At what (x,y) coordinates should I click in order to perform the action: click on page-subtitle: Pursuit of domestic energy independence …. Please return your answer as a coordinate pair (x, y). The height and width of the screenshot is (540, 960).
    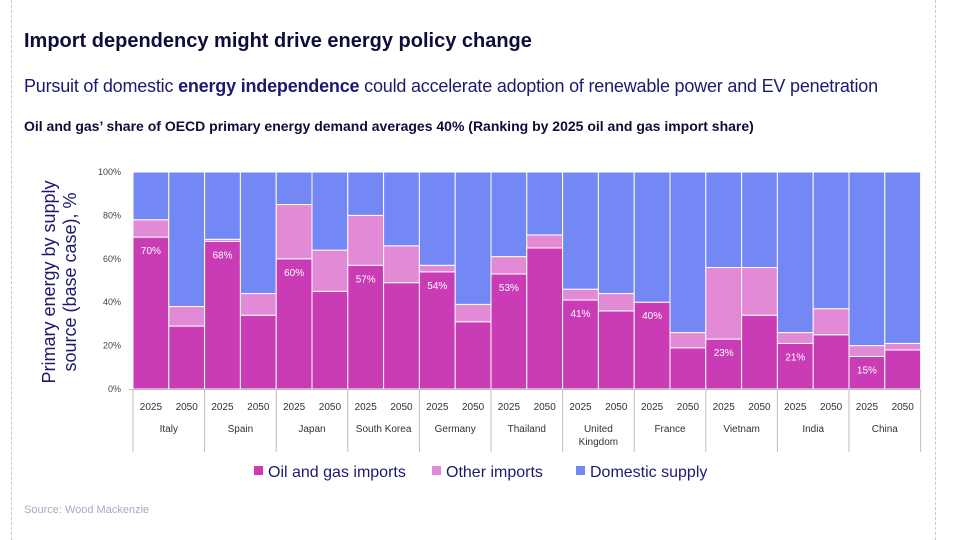
    Looking at the image, I should click on (451, 86).